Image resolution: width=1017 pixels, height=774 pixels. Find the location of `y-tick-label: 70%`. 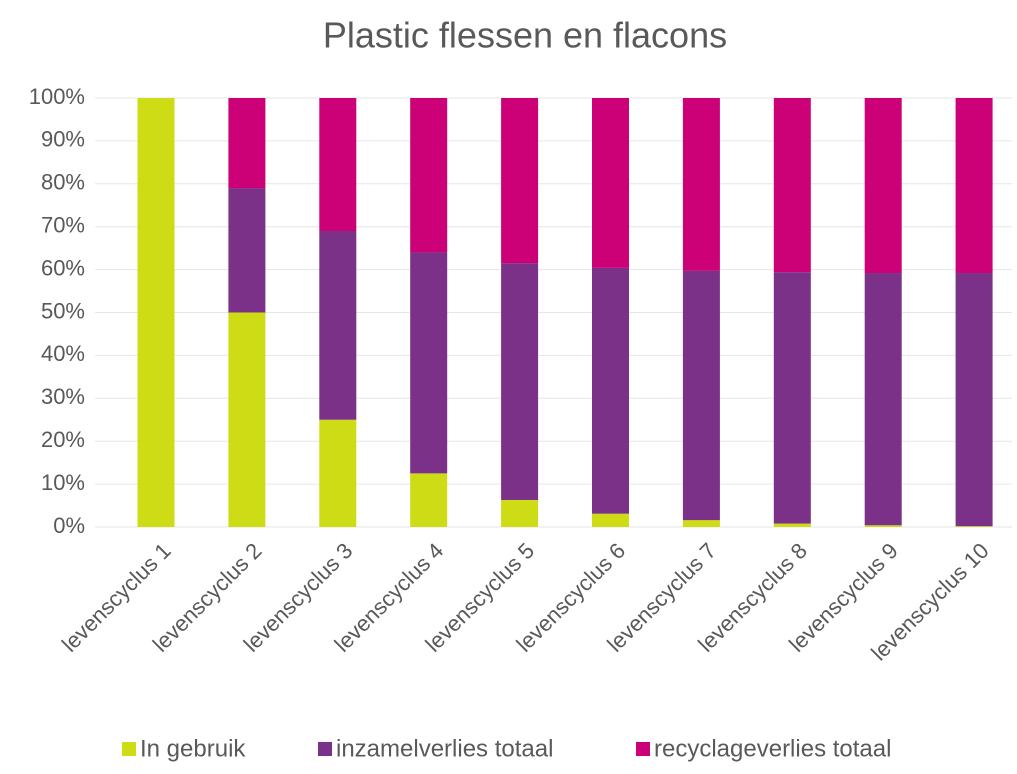

y-tick-label: 70% is located at coordinates (63, 225).